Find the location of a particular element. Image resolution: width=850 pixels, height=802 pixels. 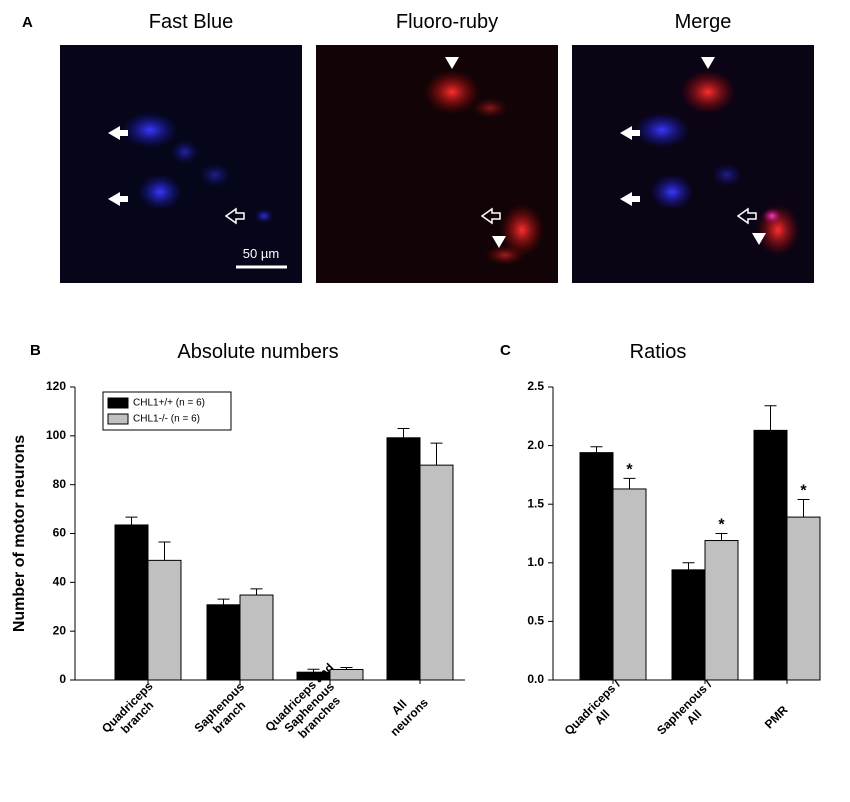

x-tick-label: Allneurons is located at coordinates (405, 712).